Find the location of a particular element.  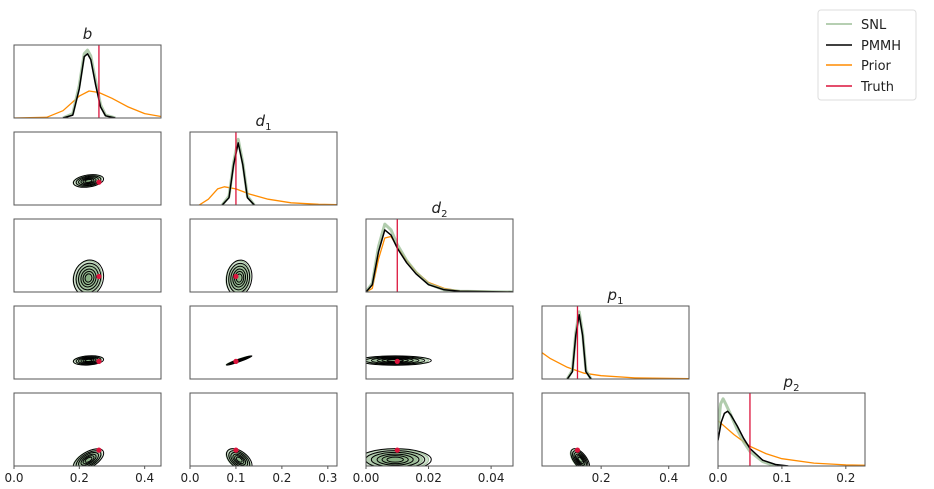

snl-contour is located at coordinates (238, 459).